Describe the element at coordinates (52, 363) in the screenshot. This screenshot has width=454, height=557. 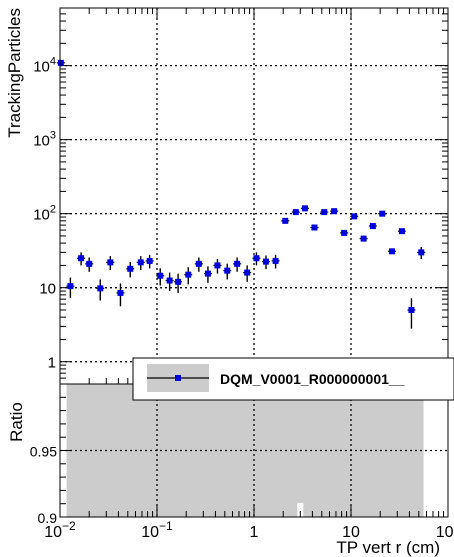
I see `y-tick-label: 1` at that location.